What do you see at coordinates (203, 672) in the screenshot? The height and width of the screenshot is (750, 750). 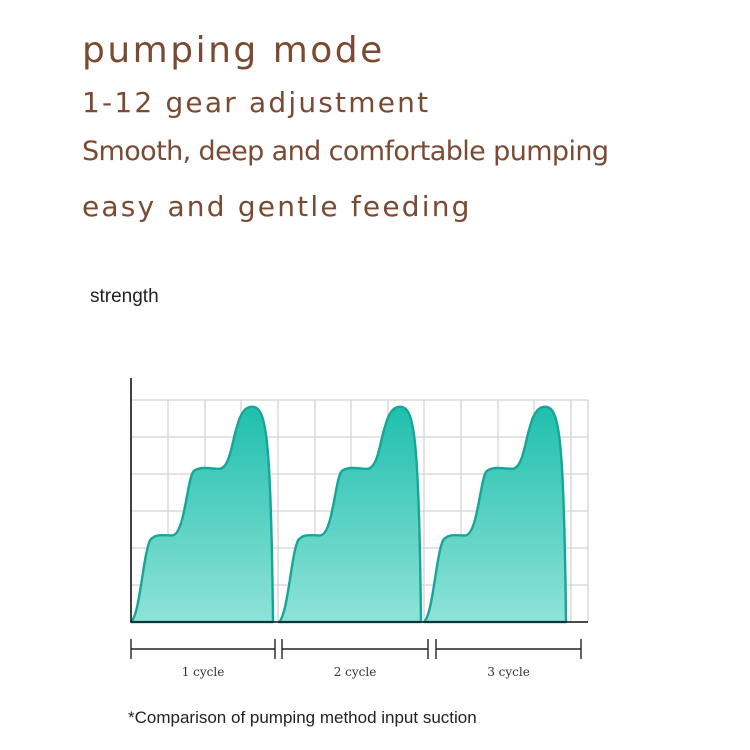 I see `cycle-label-1: 1 cycle` at bounding box center [203, 672].